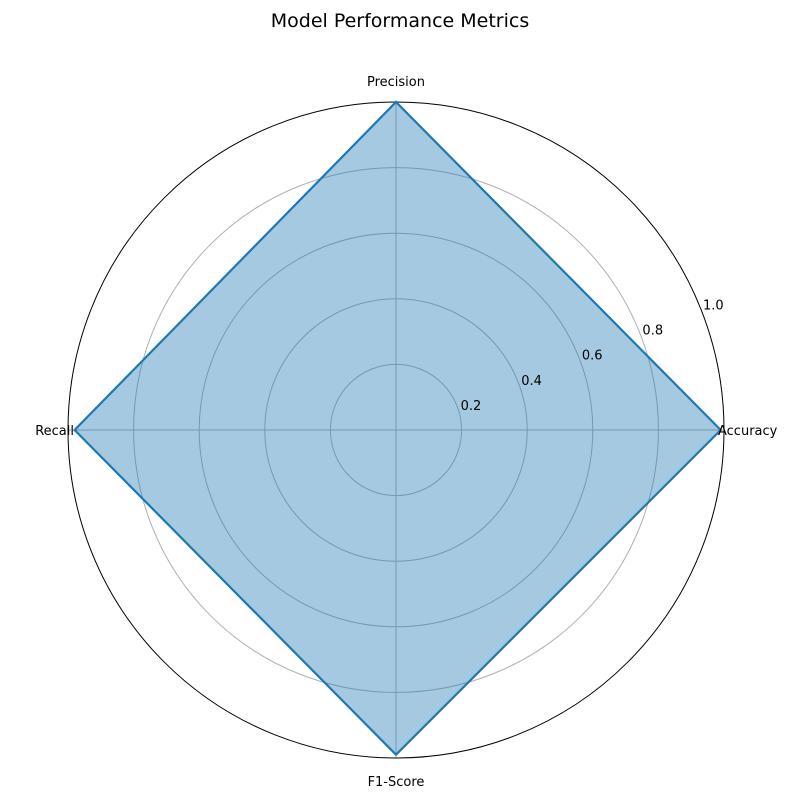 The width and height of the screenshot is (800, 800). Describe the element at coordinates (396, 82) in the screenshot. I see `category-label-precision: Precision` at that location.